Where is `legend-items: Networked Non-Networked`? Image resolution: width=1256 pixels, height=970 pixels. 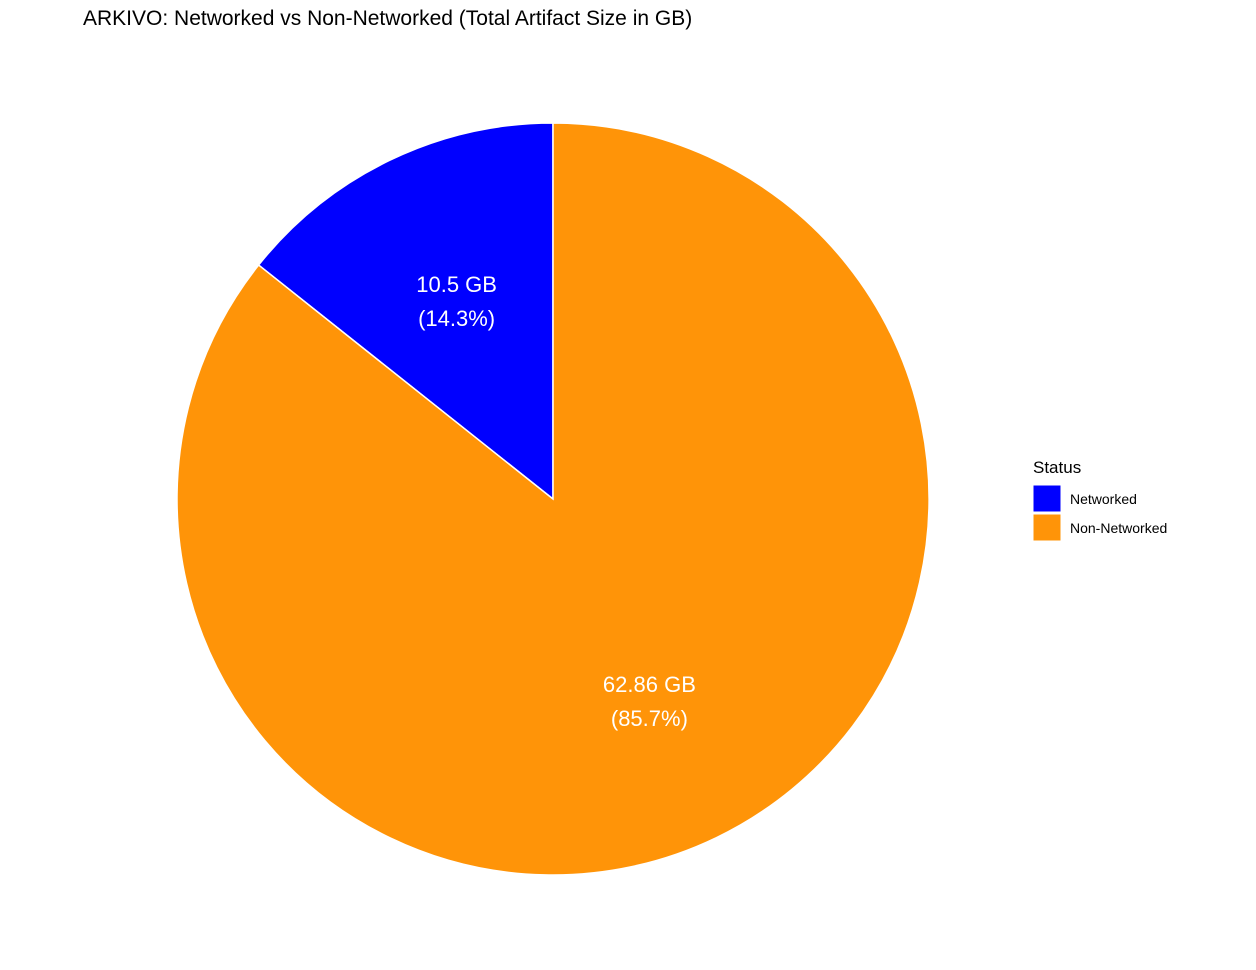 legend-items: Networked Non-Networked is located at coordinates (1099, 513).